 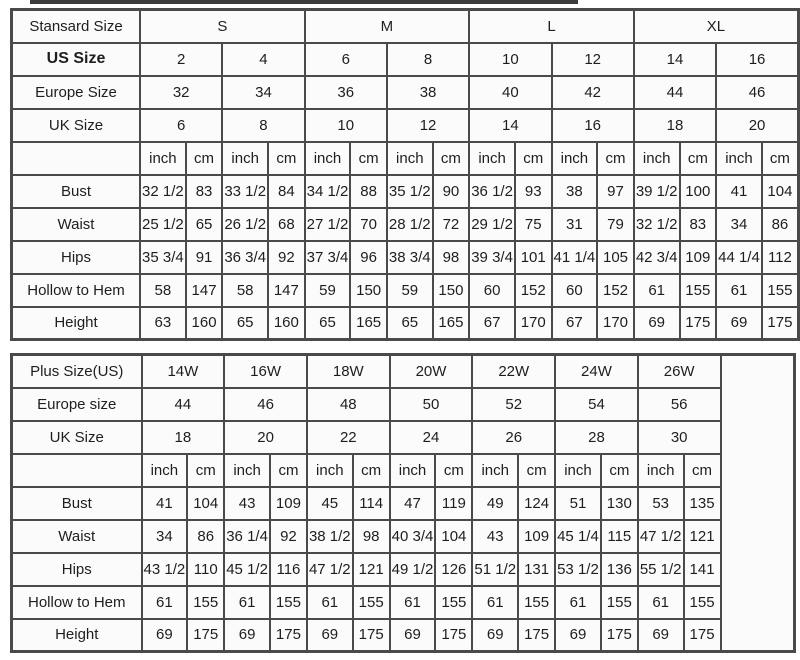 What do you see at coordinates (76, 404) in the screenshot?
I see `plus-row-label-europe-size: Europe size` at bounding box center [76, 404].